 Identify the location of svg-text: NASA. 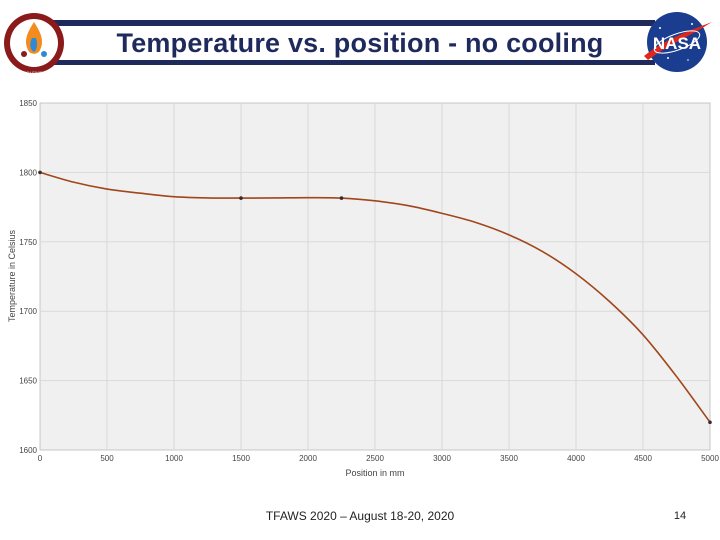
(677, 43).